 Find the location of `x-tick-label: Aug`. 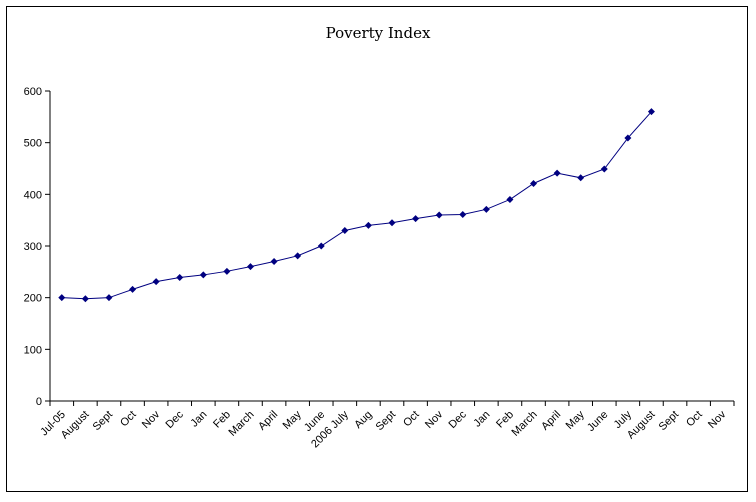

x-tick-label: Aug is located at coordinates (363, 420).